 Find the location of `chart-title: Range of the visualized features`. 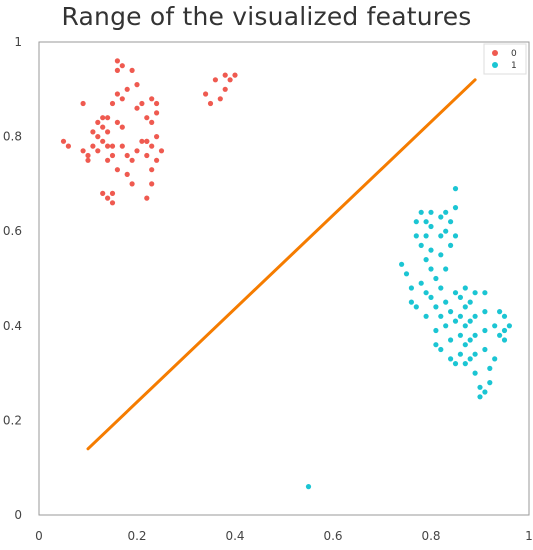

chart-title: Range of the visualized features is located at coordinates (266, 16).